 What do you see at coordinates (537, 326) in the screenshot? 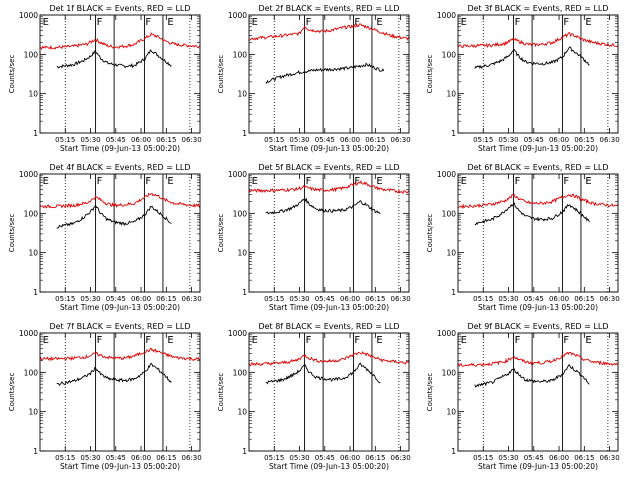
I see `panel-title: Det 9f BLACK = Events, RED = LLD` at bounding box center [537, 326].